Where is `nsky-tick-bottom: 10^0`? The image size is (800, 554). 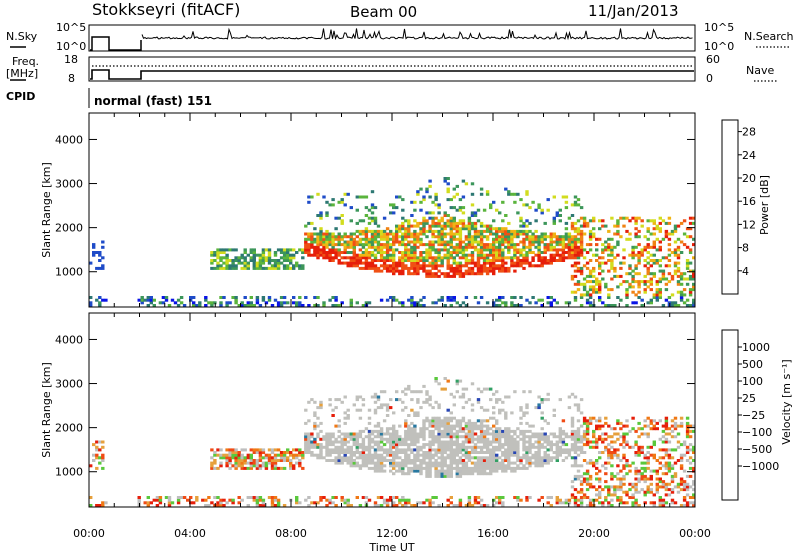
nsky-tick-bottom: 10^0 is located at coordinates (71, 46).